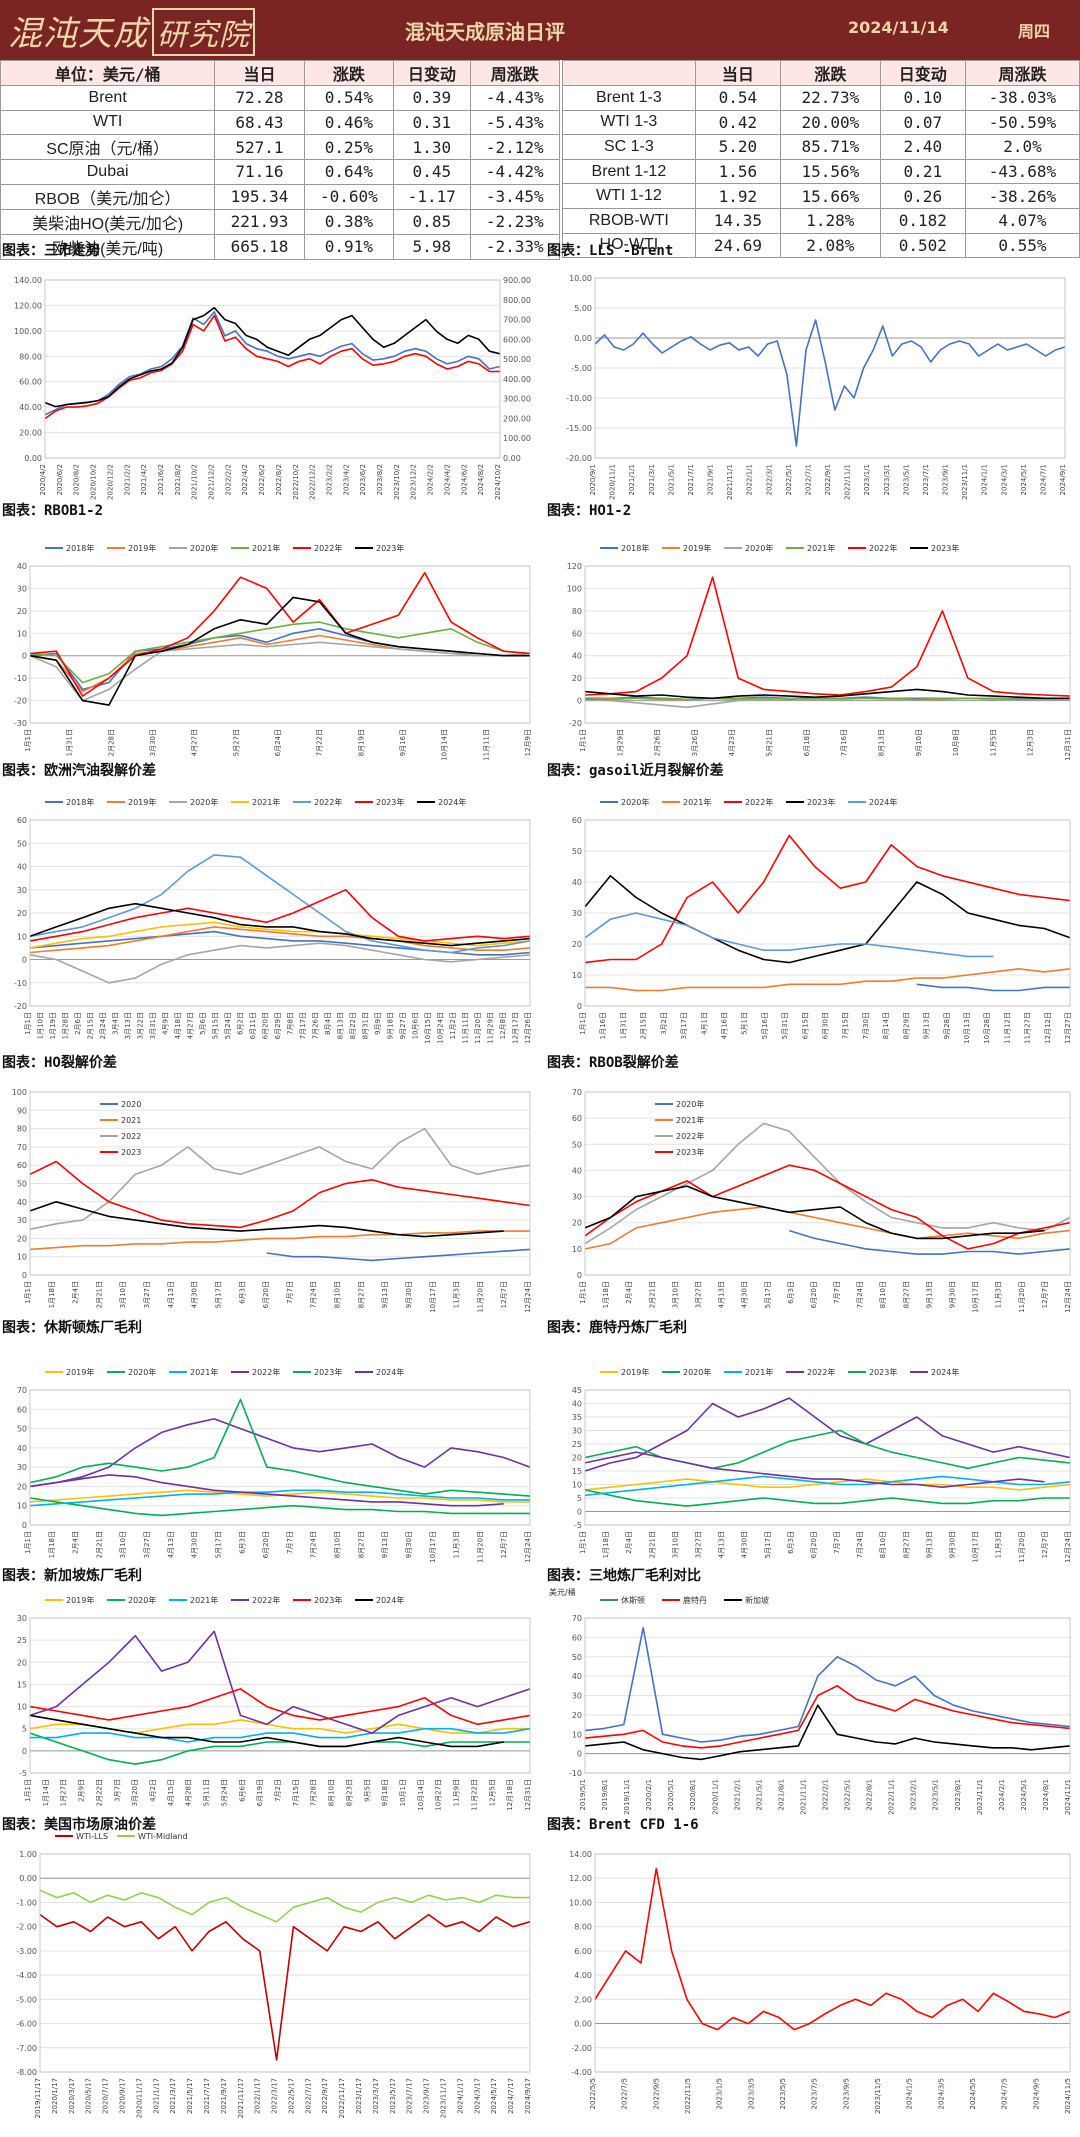  I want to click on x-tick-label: 2023/2/2, so click(329, 479).